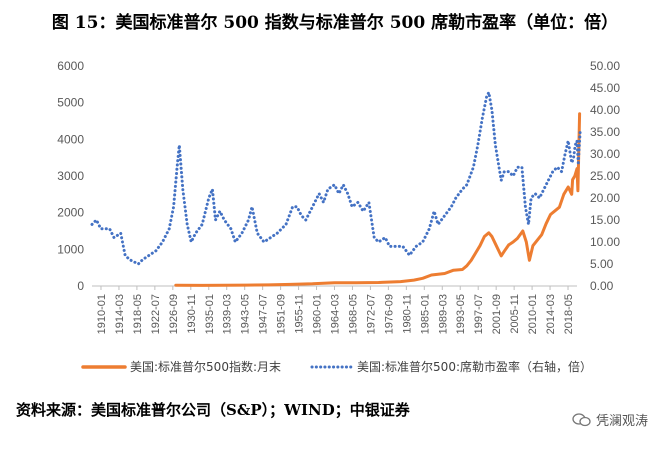 The width and height of the screenshot is (670, 453). What do you see at coordinates (533, 314) in the screenshot?
I see `x-tick-label: 2010-01` at bounding box center [533, 314].